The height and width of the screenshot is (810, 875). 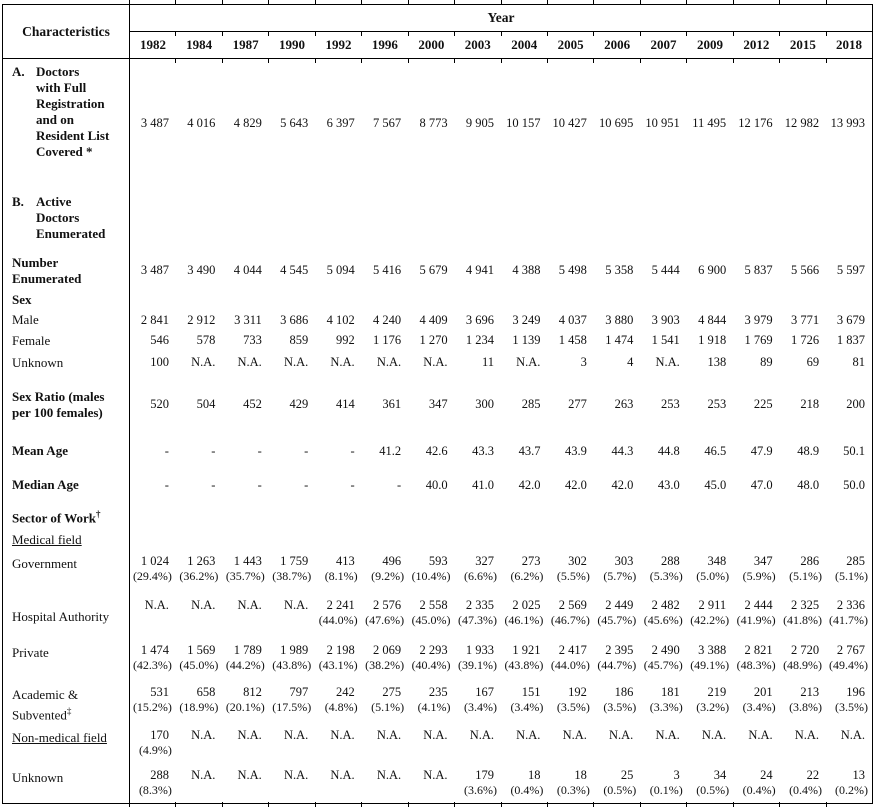 What do you see at coordinates (849, 320) in the screenshot?
I see `value-cell-male-2018: 3 679` at bounding box center [849, 320].